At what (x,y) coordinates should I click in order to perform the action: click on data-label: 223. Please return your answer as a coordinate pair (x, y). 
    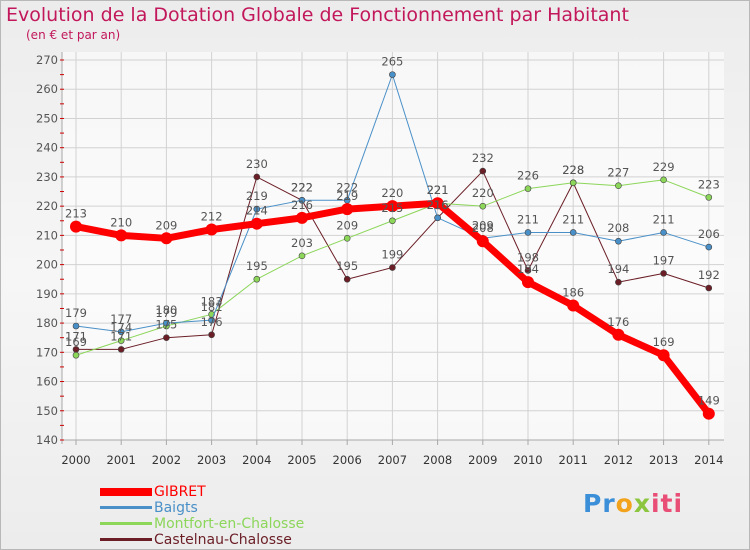
    Looking at the image, I should click on (709, 184).